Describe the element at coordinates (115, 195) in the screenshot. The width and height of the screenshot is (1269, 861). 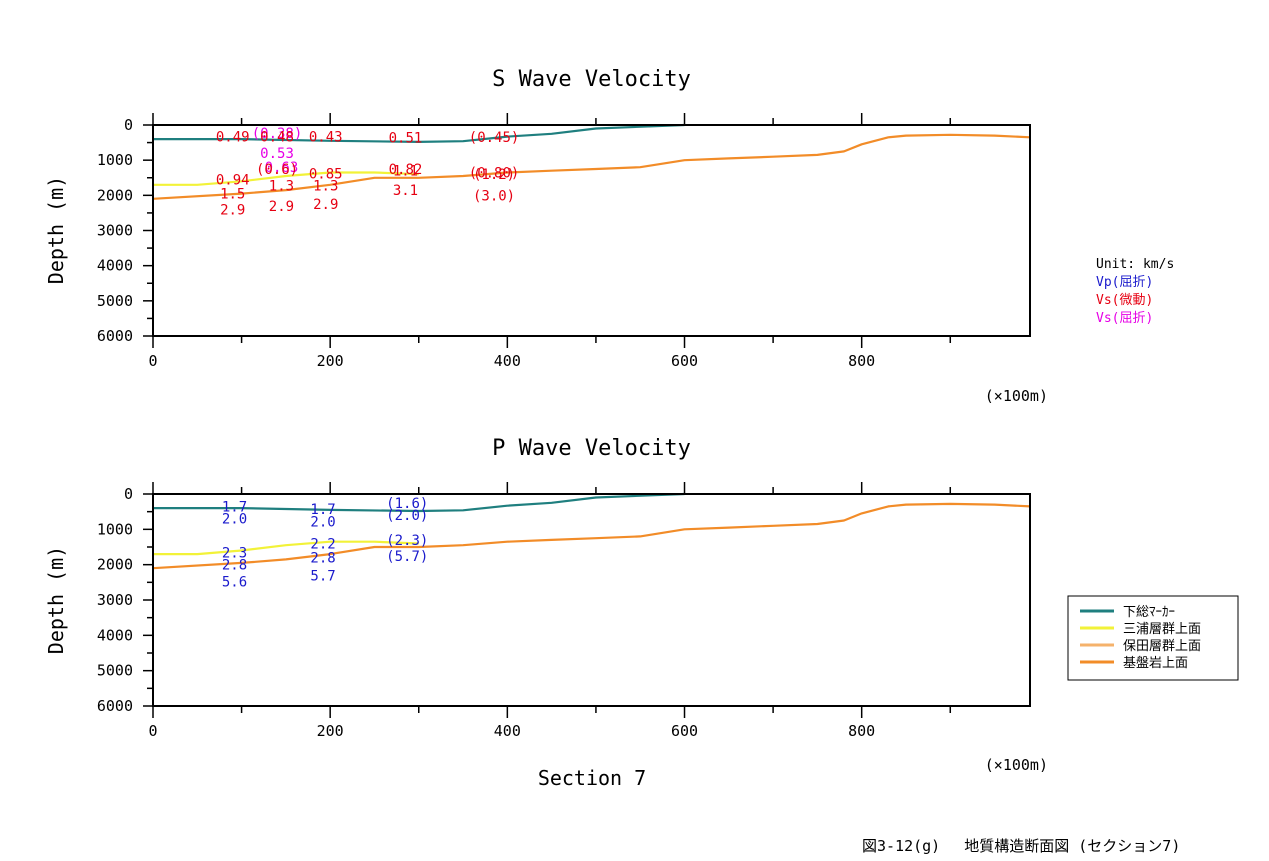
I see `chart-0-y-tick-label: 2000` at that location.